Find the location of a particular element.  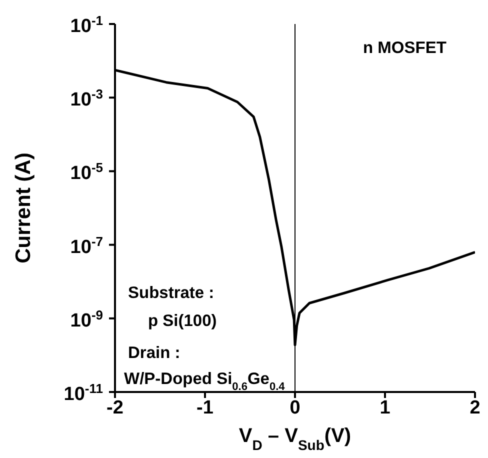

y-tick-label: 10$^{-7}$ is located at coordinates (86, 245).